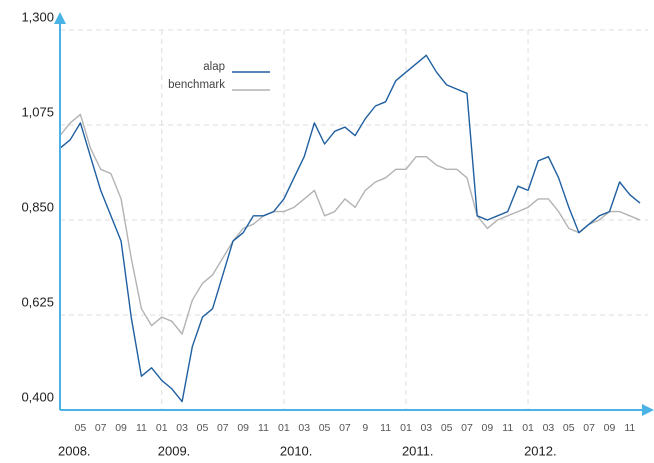 This screenshot has width=654, height=463. I want to click on legend-label: alap, so click(214, 67).